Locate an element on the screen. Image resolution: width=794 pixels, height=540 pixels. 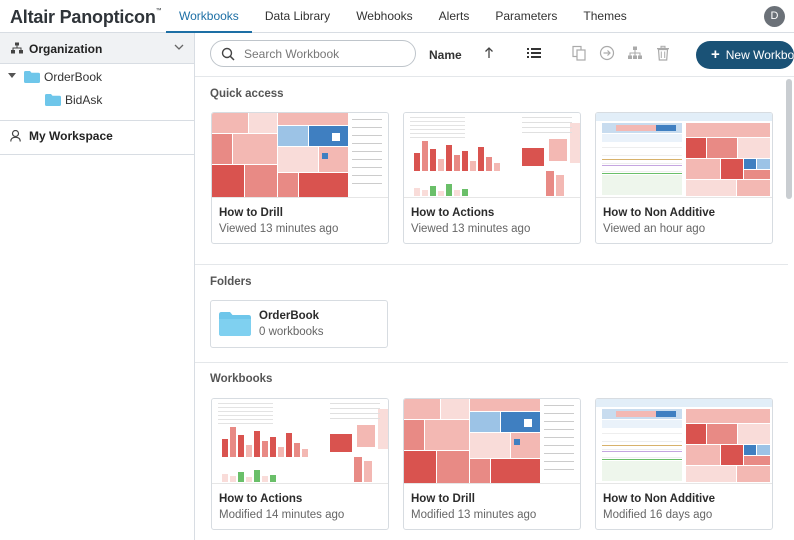
search-placeholder: Search Workbook is located at coordinates (292, 54).